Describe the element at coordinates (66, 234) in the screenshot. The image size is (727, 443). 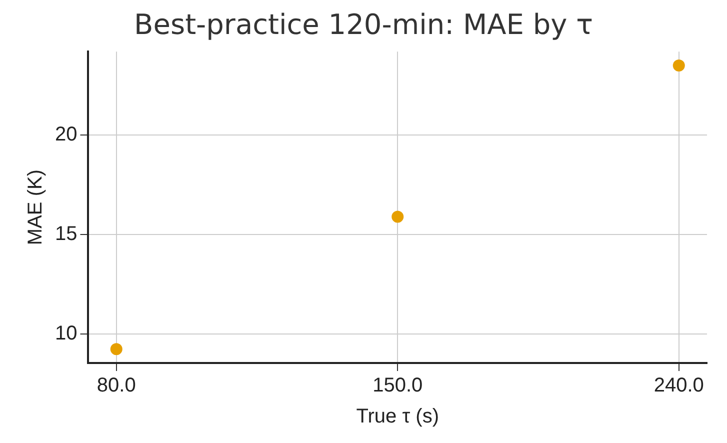
I see `y-tick-label: 15` at that location.